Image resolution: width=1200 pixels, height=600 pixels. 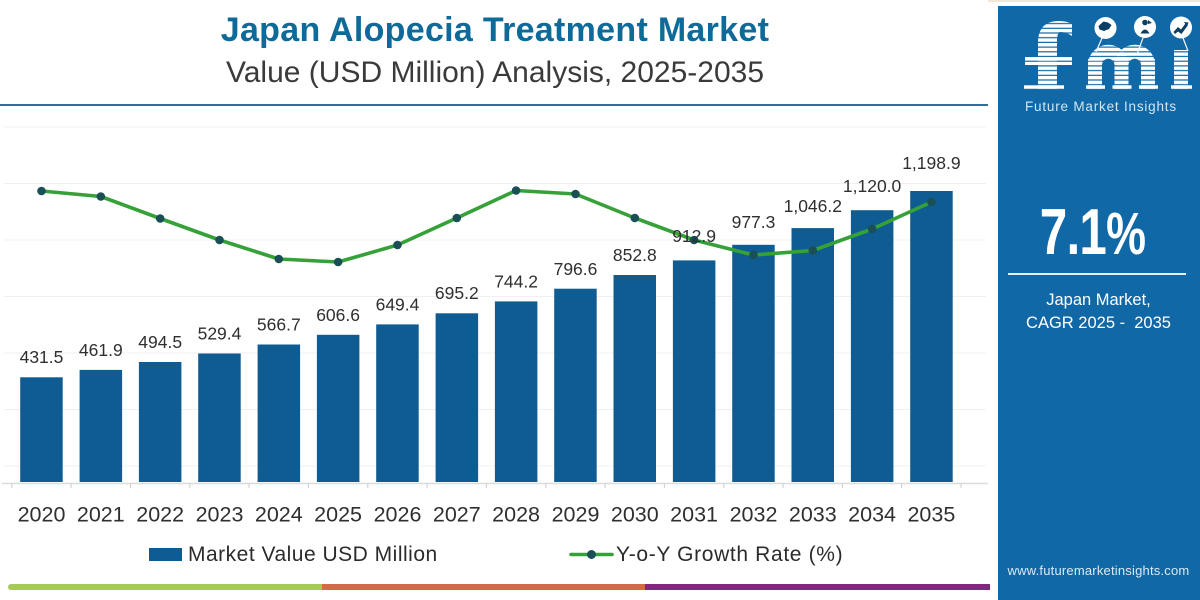 I want to click on svg-text: 2021, so click(x=101, y=515).